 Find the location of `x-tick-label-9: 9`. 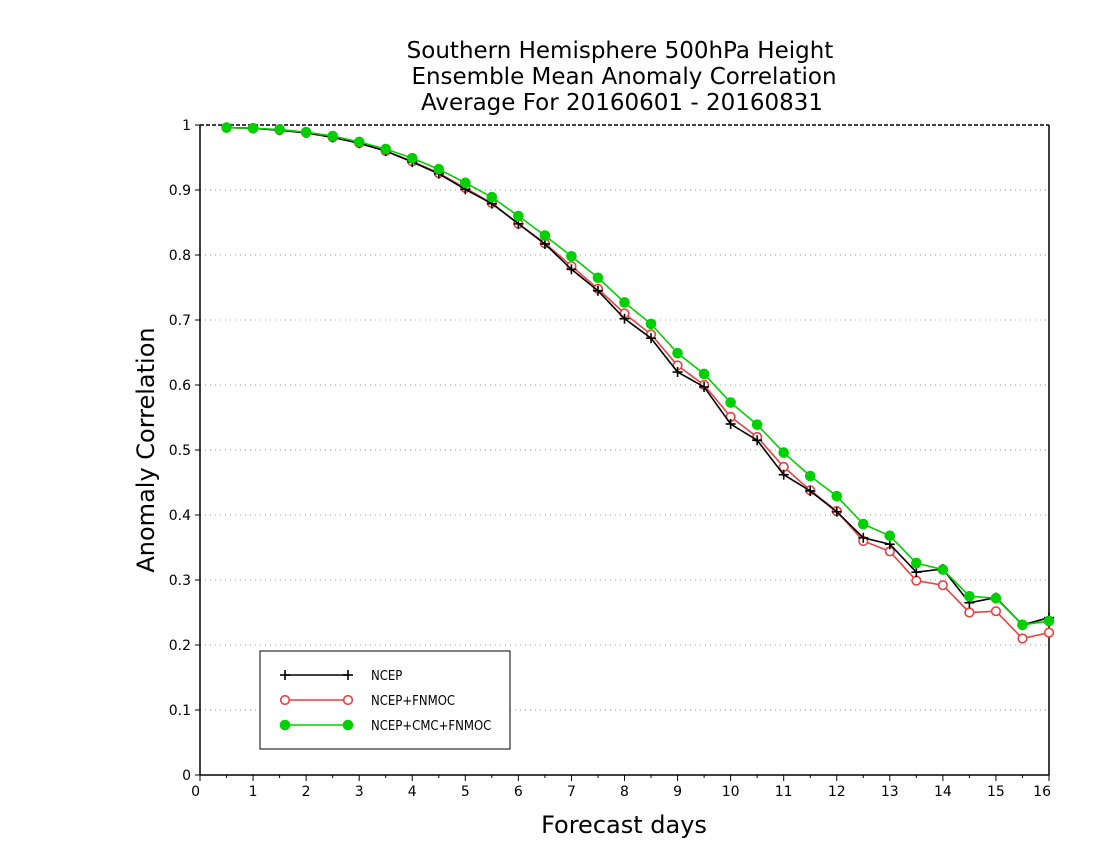

x-tick-label-9: 9 is located at coordinates (677, 792).